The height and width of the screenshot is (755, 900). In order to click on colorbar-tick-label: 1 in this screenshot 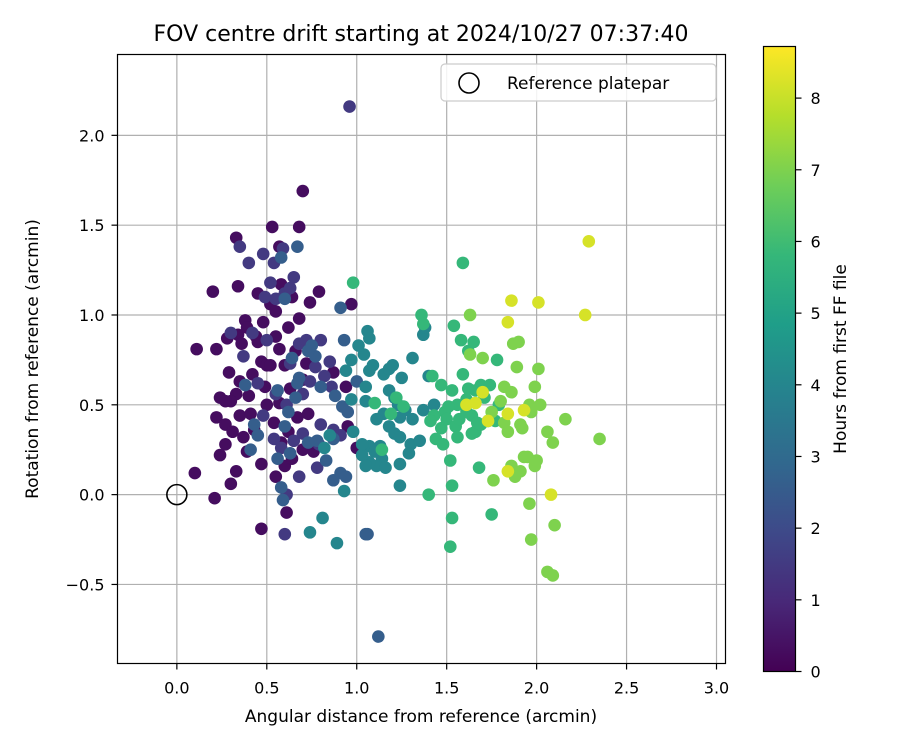, I will do `click(816, 600)`.